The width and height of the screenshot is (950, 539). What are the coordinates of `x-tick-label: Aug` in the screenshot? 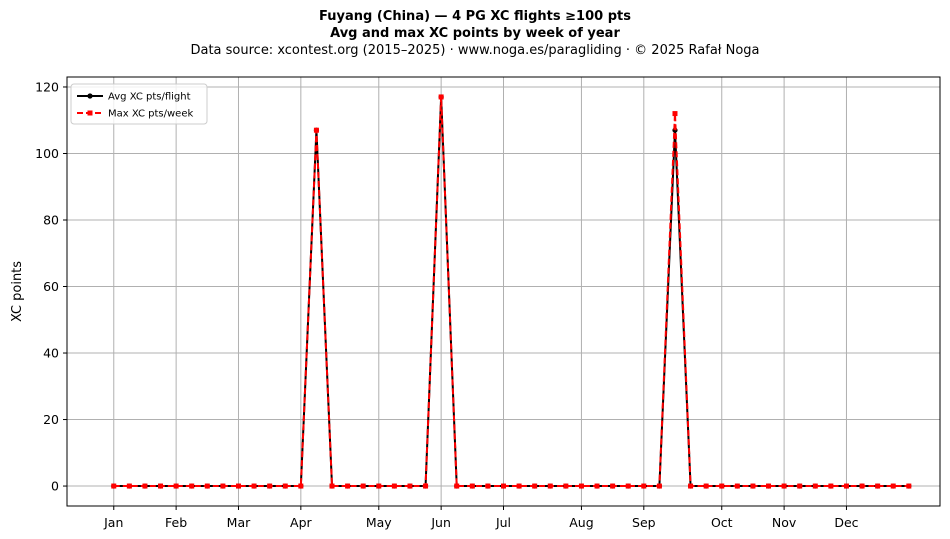 It's located at (581, 522).